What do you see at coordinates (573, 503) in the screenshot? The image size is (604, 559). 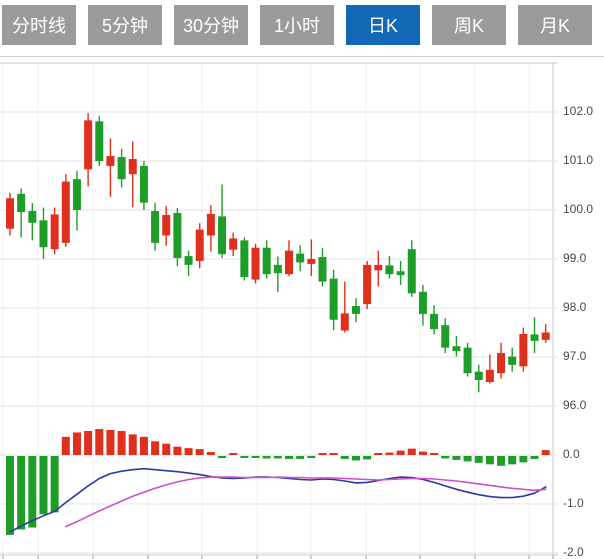 I see `macd-axis-label: -1.0` at bounding box center [573, 503].